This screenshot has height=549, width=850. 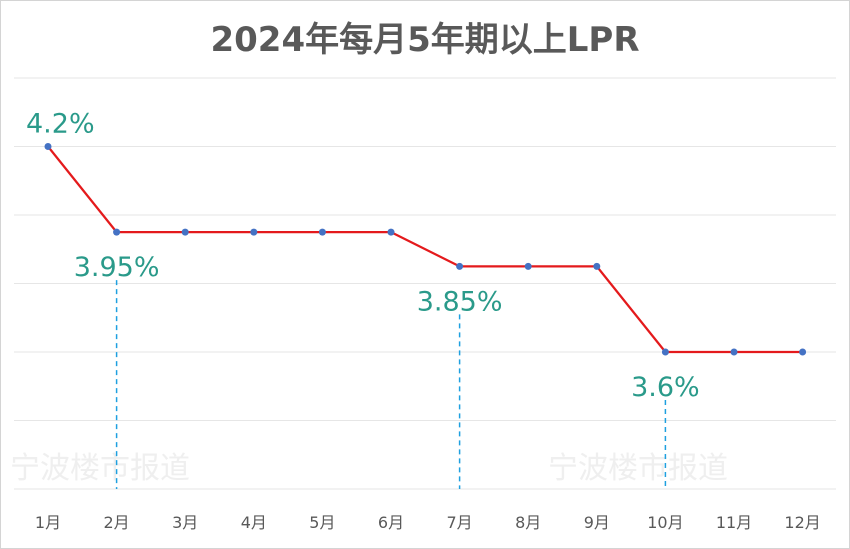 What do you see at coordinates (117, 267) in the screenshot?
I see `data-label: 3.95%` at bounding box center [117, 267].